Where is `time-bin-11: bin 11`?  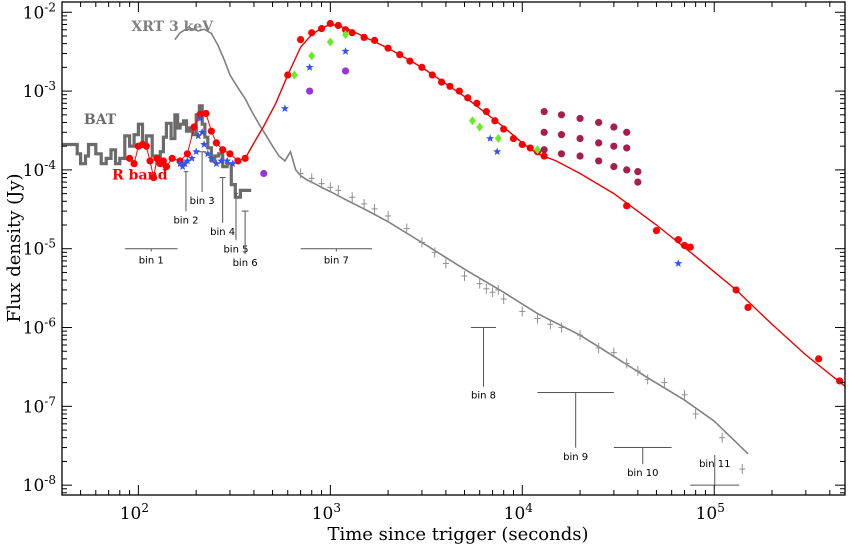 time-bin-11: bin 11 is located at coordinates (715, 470).